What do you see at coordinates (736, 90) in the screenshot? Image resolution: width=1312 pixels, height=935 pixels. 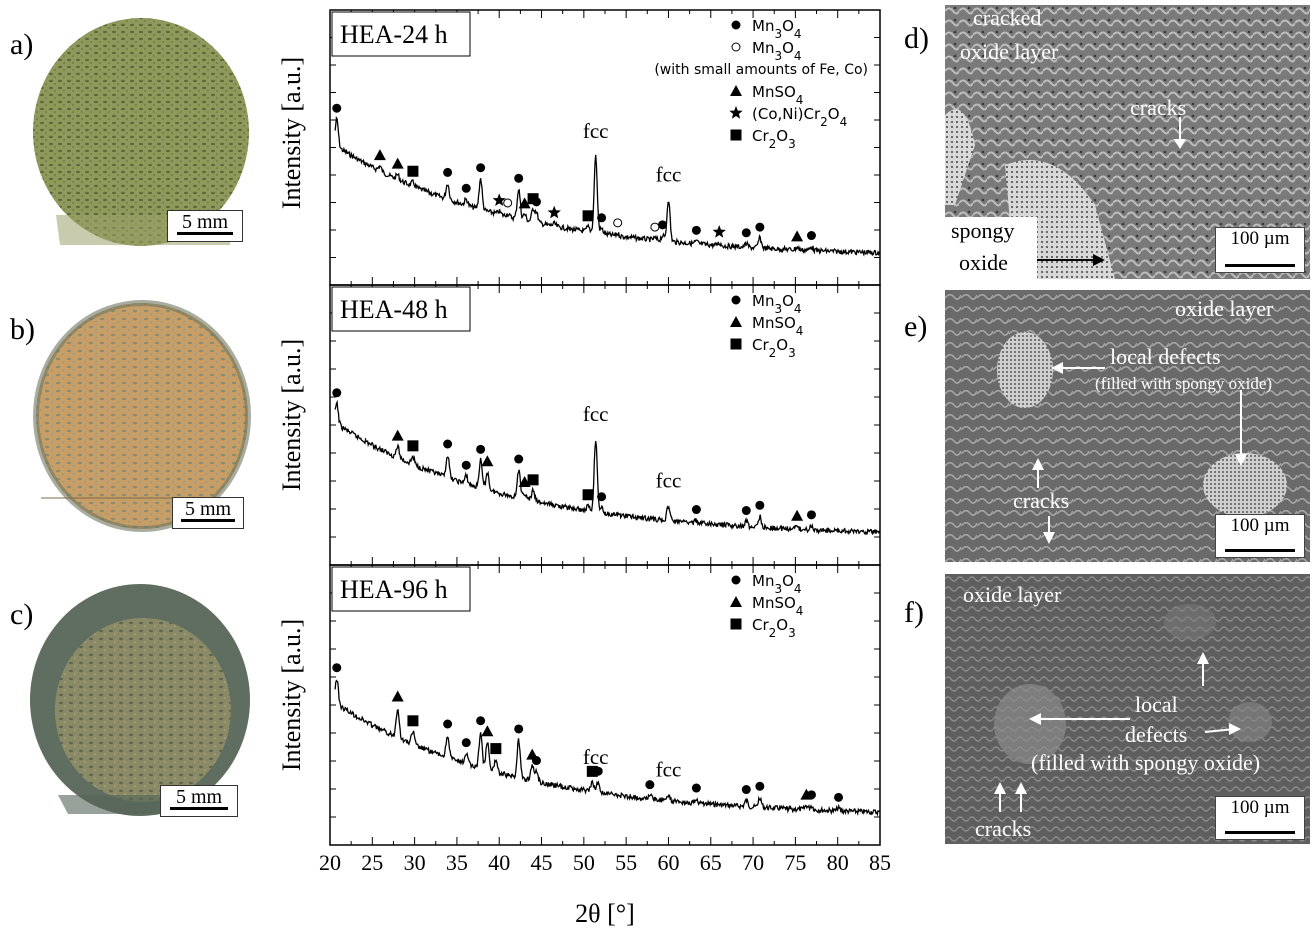 I see `legend-marker-triangle` at bounding box center [736, 90].